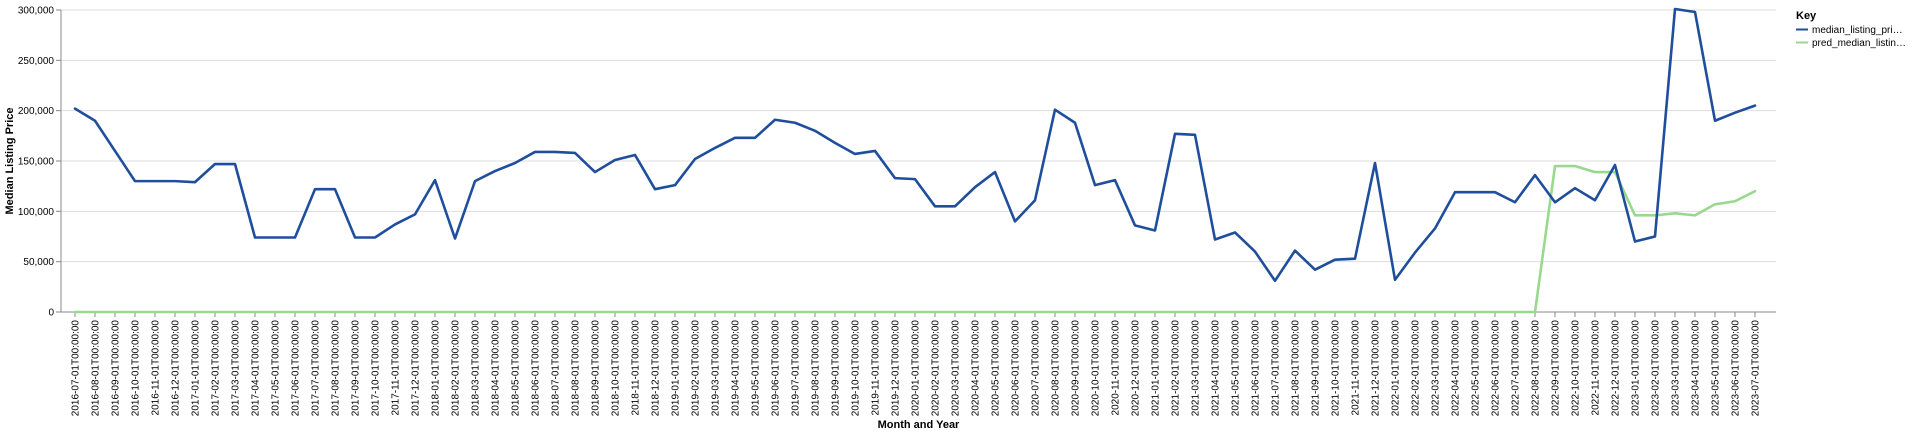 The height and width of the screenshot is (434, 1920). I want to click on x-tick-label: 2022-08-01T00:00:00, so click(1536, 368).